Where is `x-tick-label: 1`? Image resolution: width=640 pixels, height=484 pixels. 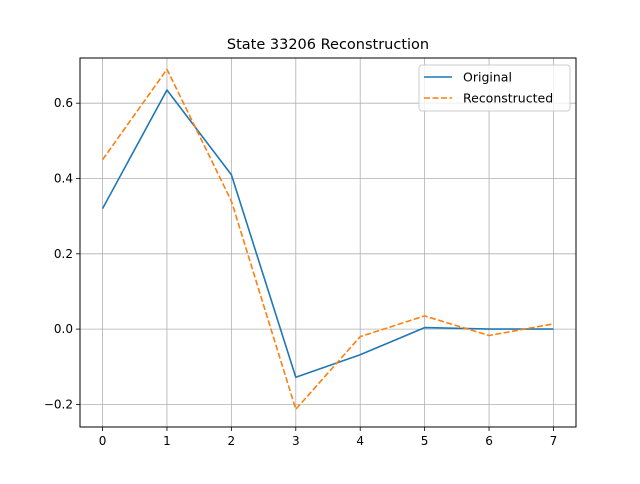
x-tick-label: 1 is located at coordinates (167, 441).